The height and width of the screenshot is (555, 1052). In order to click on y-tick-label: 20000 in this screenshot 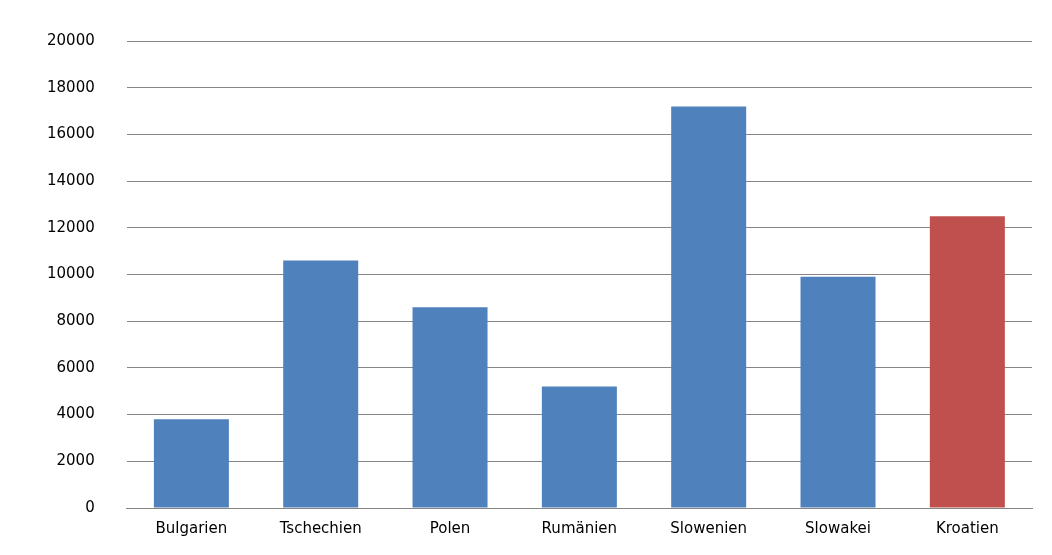, I will do `click(71, 39)`.